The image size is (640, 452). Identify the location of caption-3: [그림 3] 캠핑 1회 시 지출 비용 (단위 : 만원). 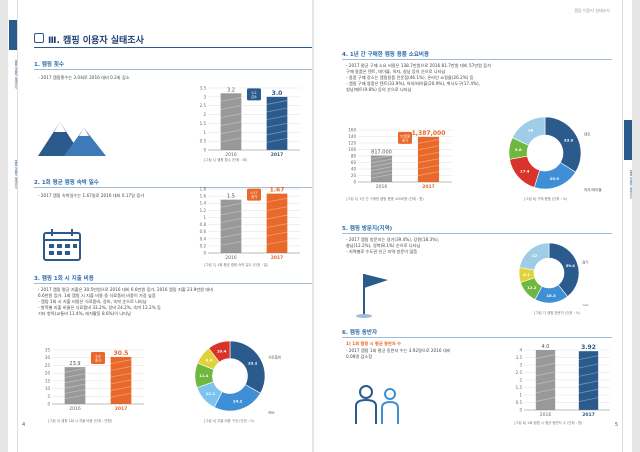
(80, 421).